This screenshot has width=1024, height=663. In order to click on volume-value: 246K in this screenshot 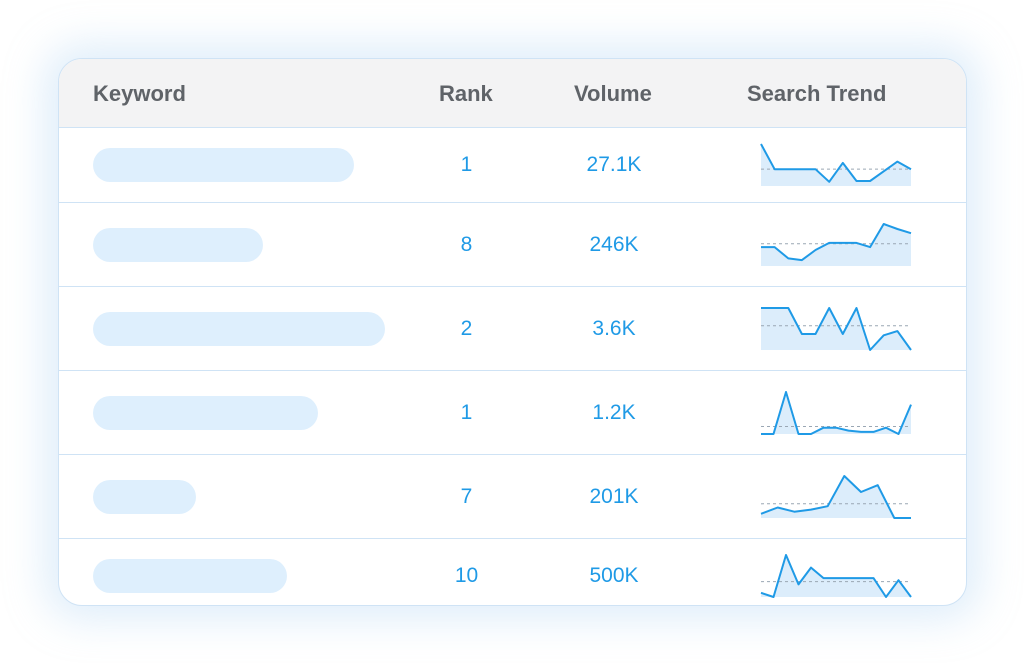, I will do `click(614, 244)`.